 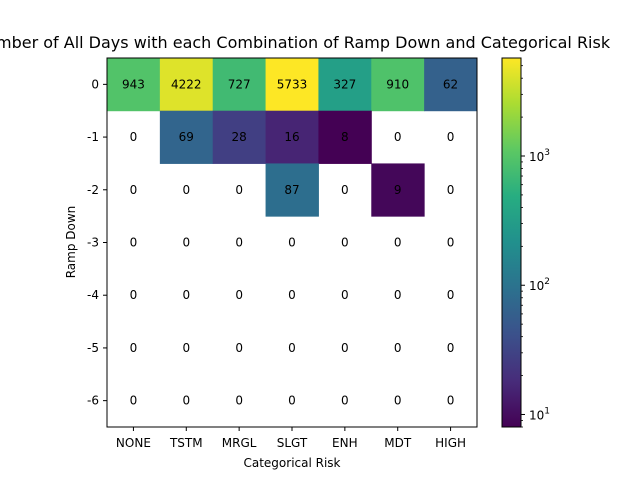 I want to click on x-tick-label: MDT, so click(x=398, y=443).